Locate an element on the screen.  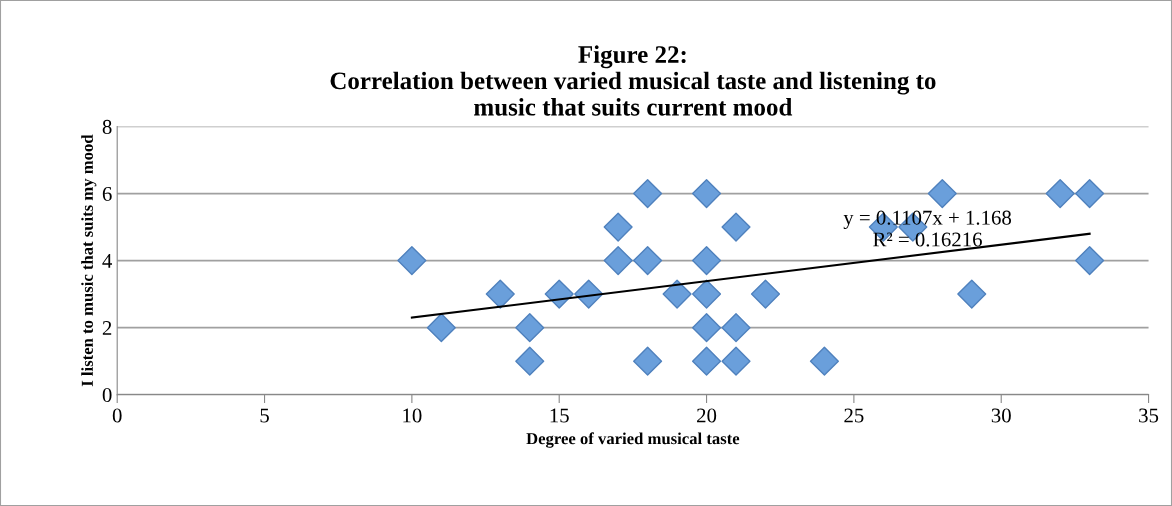
y-tick-label: 4 is located at coordinates (107, 261).